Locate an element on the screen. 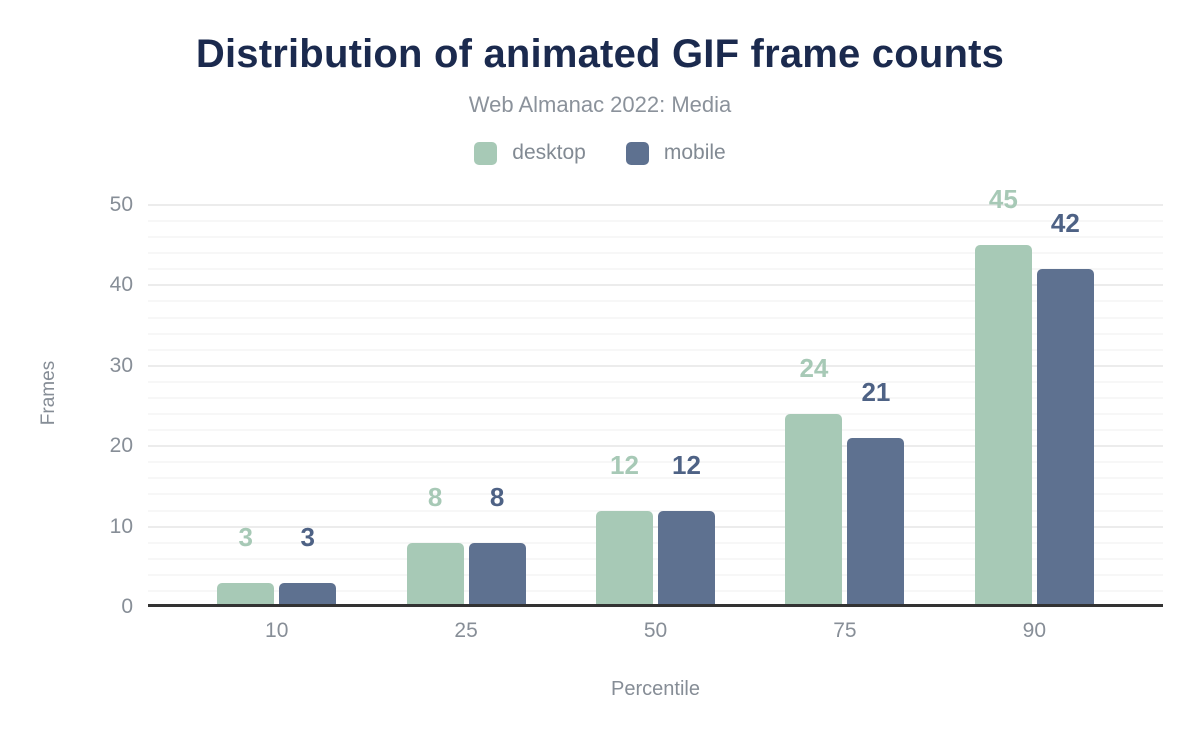  bar-desktop-p90 is located at coordinates (1003, 426).